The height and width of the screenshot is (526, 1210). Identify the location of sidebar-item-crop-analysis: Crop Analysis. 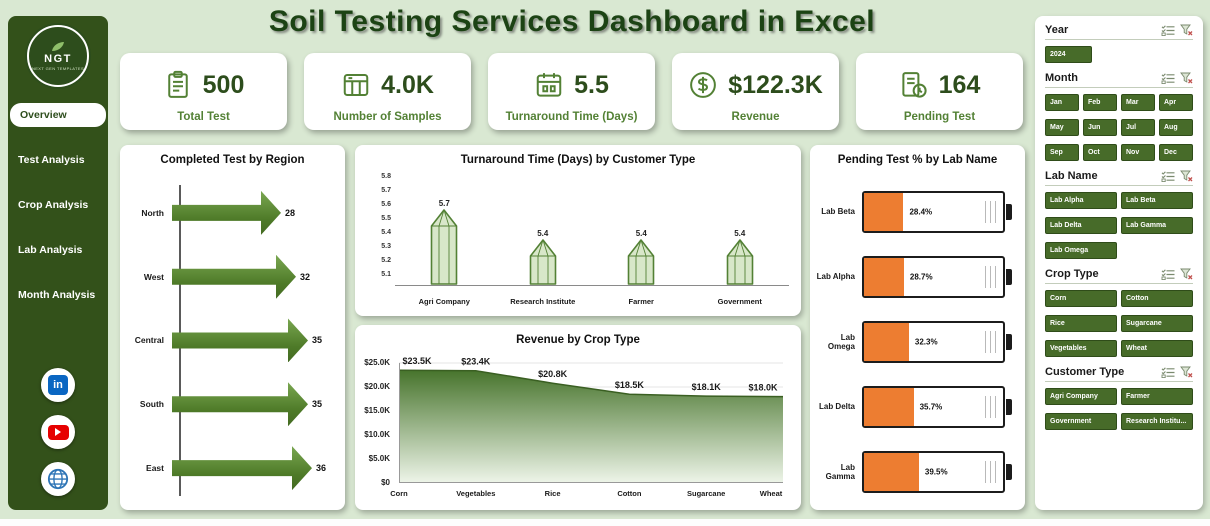
(53, 205).